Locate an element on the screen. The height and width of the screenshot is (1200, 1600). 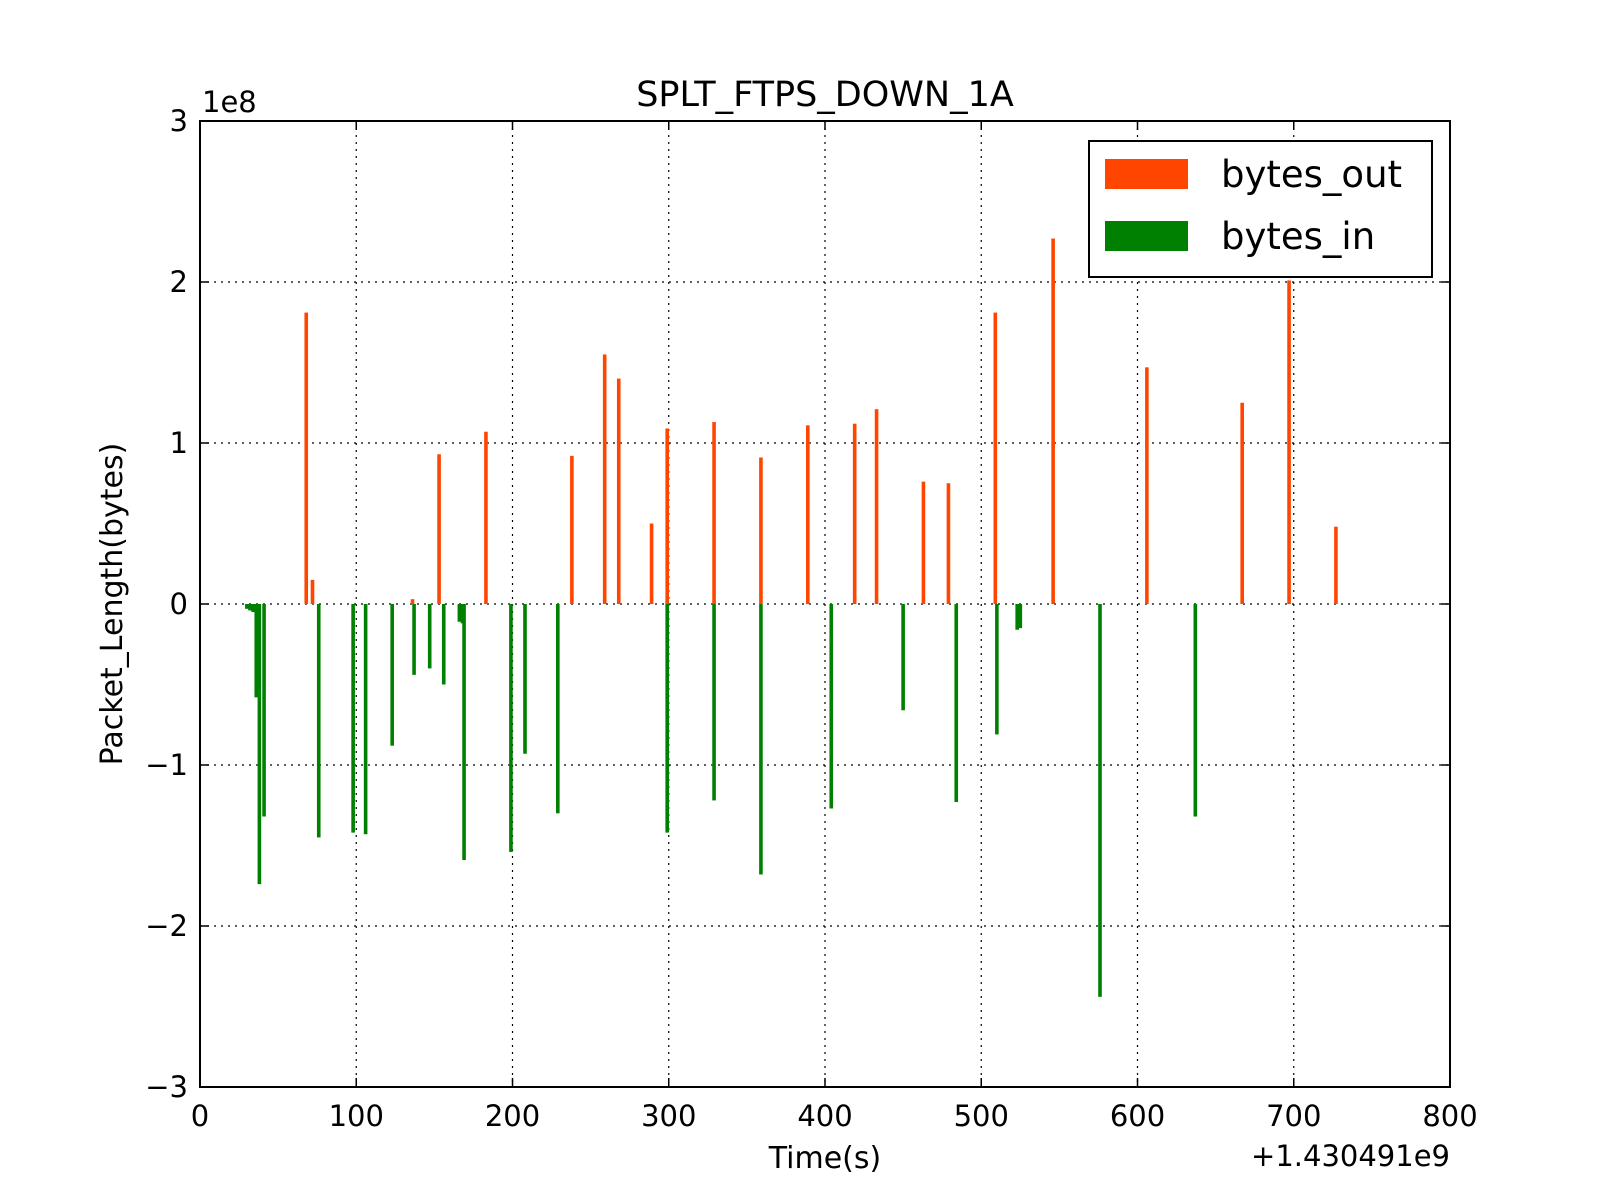
y-tick-label: 2 is located at coordinates (179, 282).